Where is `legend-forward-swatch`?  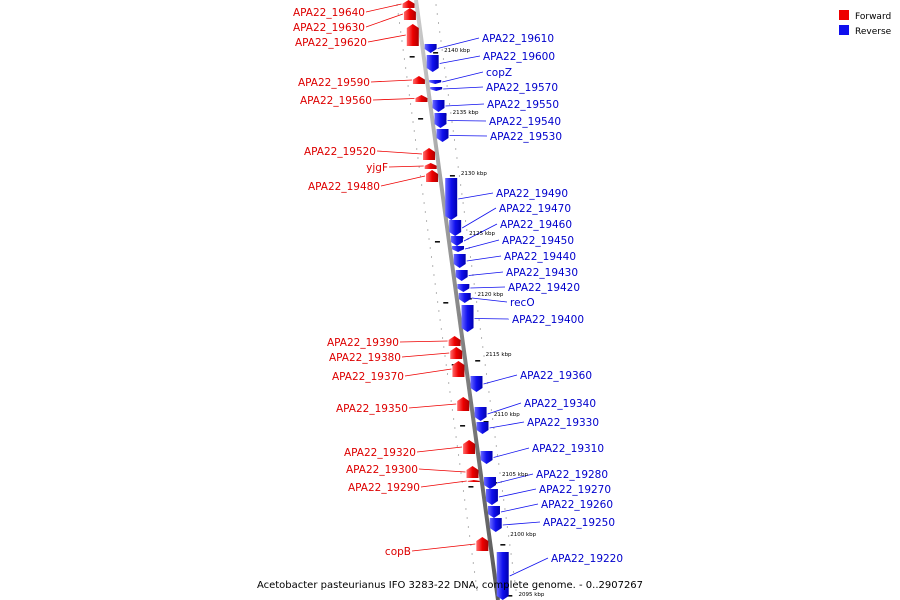 legend-forward-swatch is located at coordinates (844, 15).